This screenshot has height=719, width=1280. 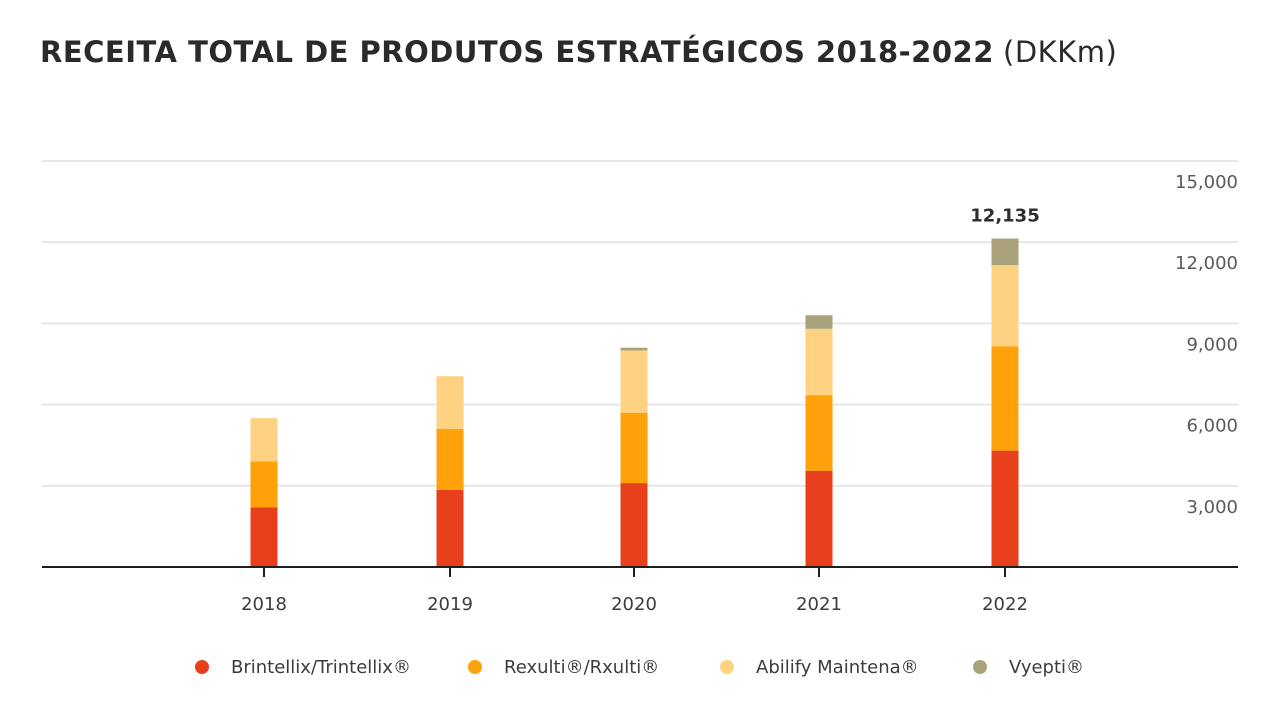 I want to click on legend-item: Abilify Maintena®, so click(x=819, y=667).